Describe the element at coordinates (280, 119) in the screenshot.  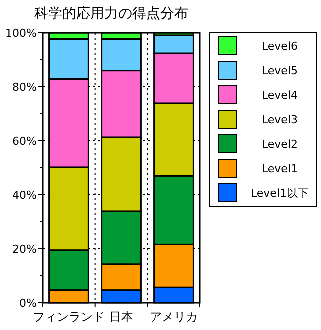
I see `legend-label: Level3` at that location.